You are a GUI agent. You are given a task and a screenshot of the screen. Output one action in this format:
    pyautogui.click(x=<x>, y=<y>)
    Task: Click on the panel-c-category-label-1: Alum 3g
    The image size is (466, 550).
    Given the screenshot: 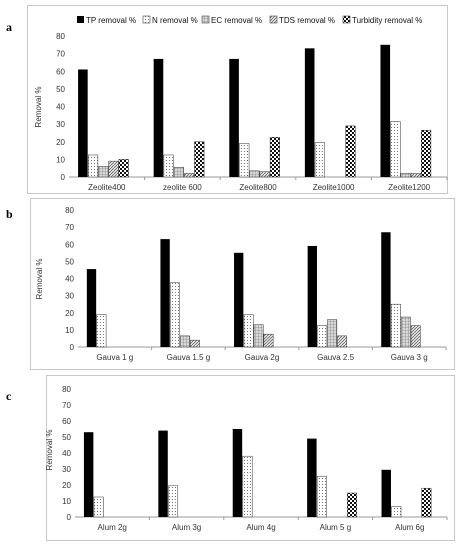 What is the action you would take?
    pyautogui.click(x=186, y=527)
    